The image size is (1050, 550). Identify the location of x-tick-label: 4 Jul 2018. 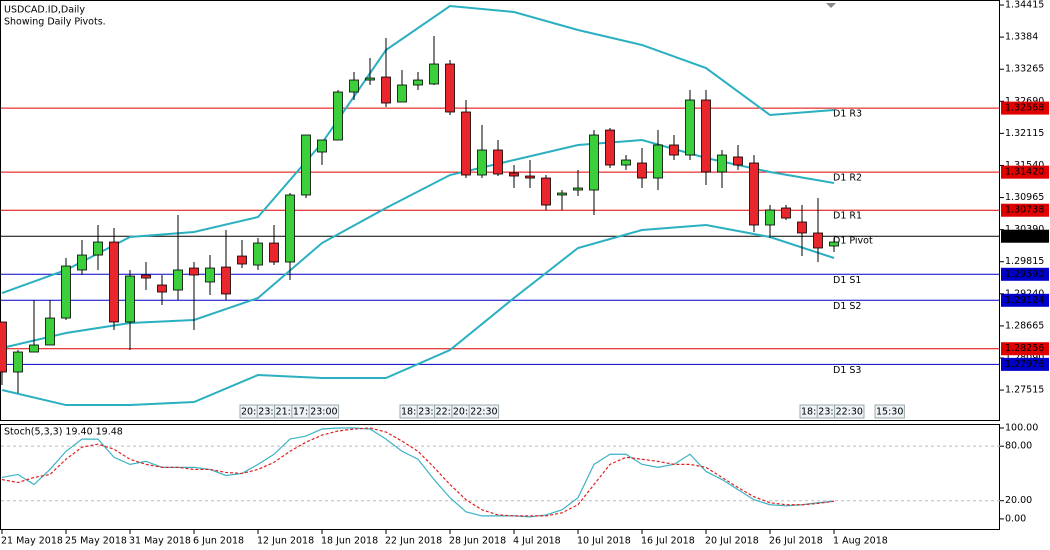
(537, 541).